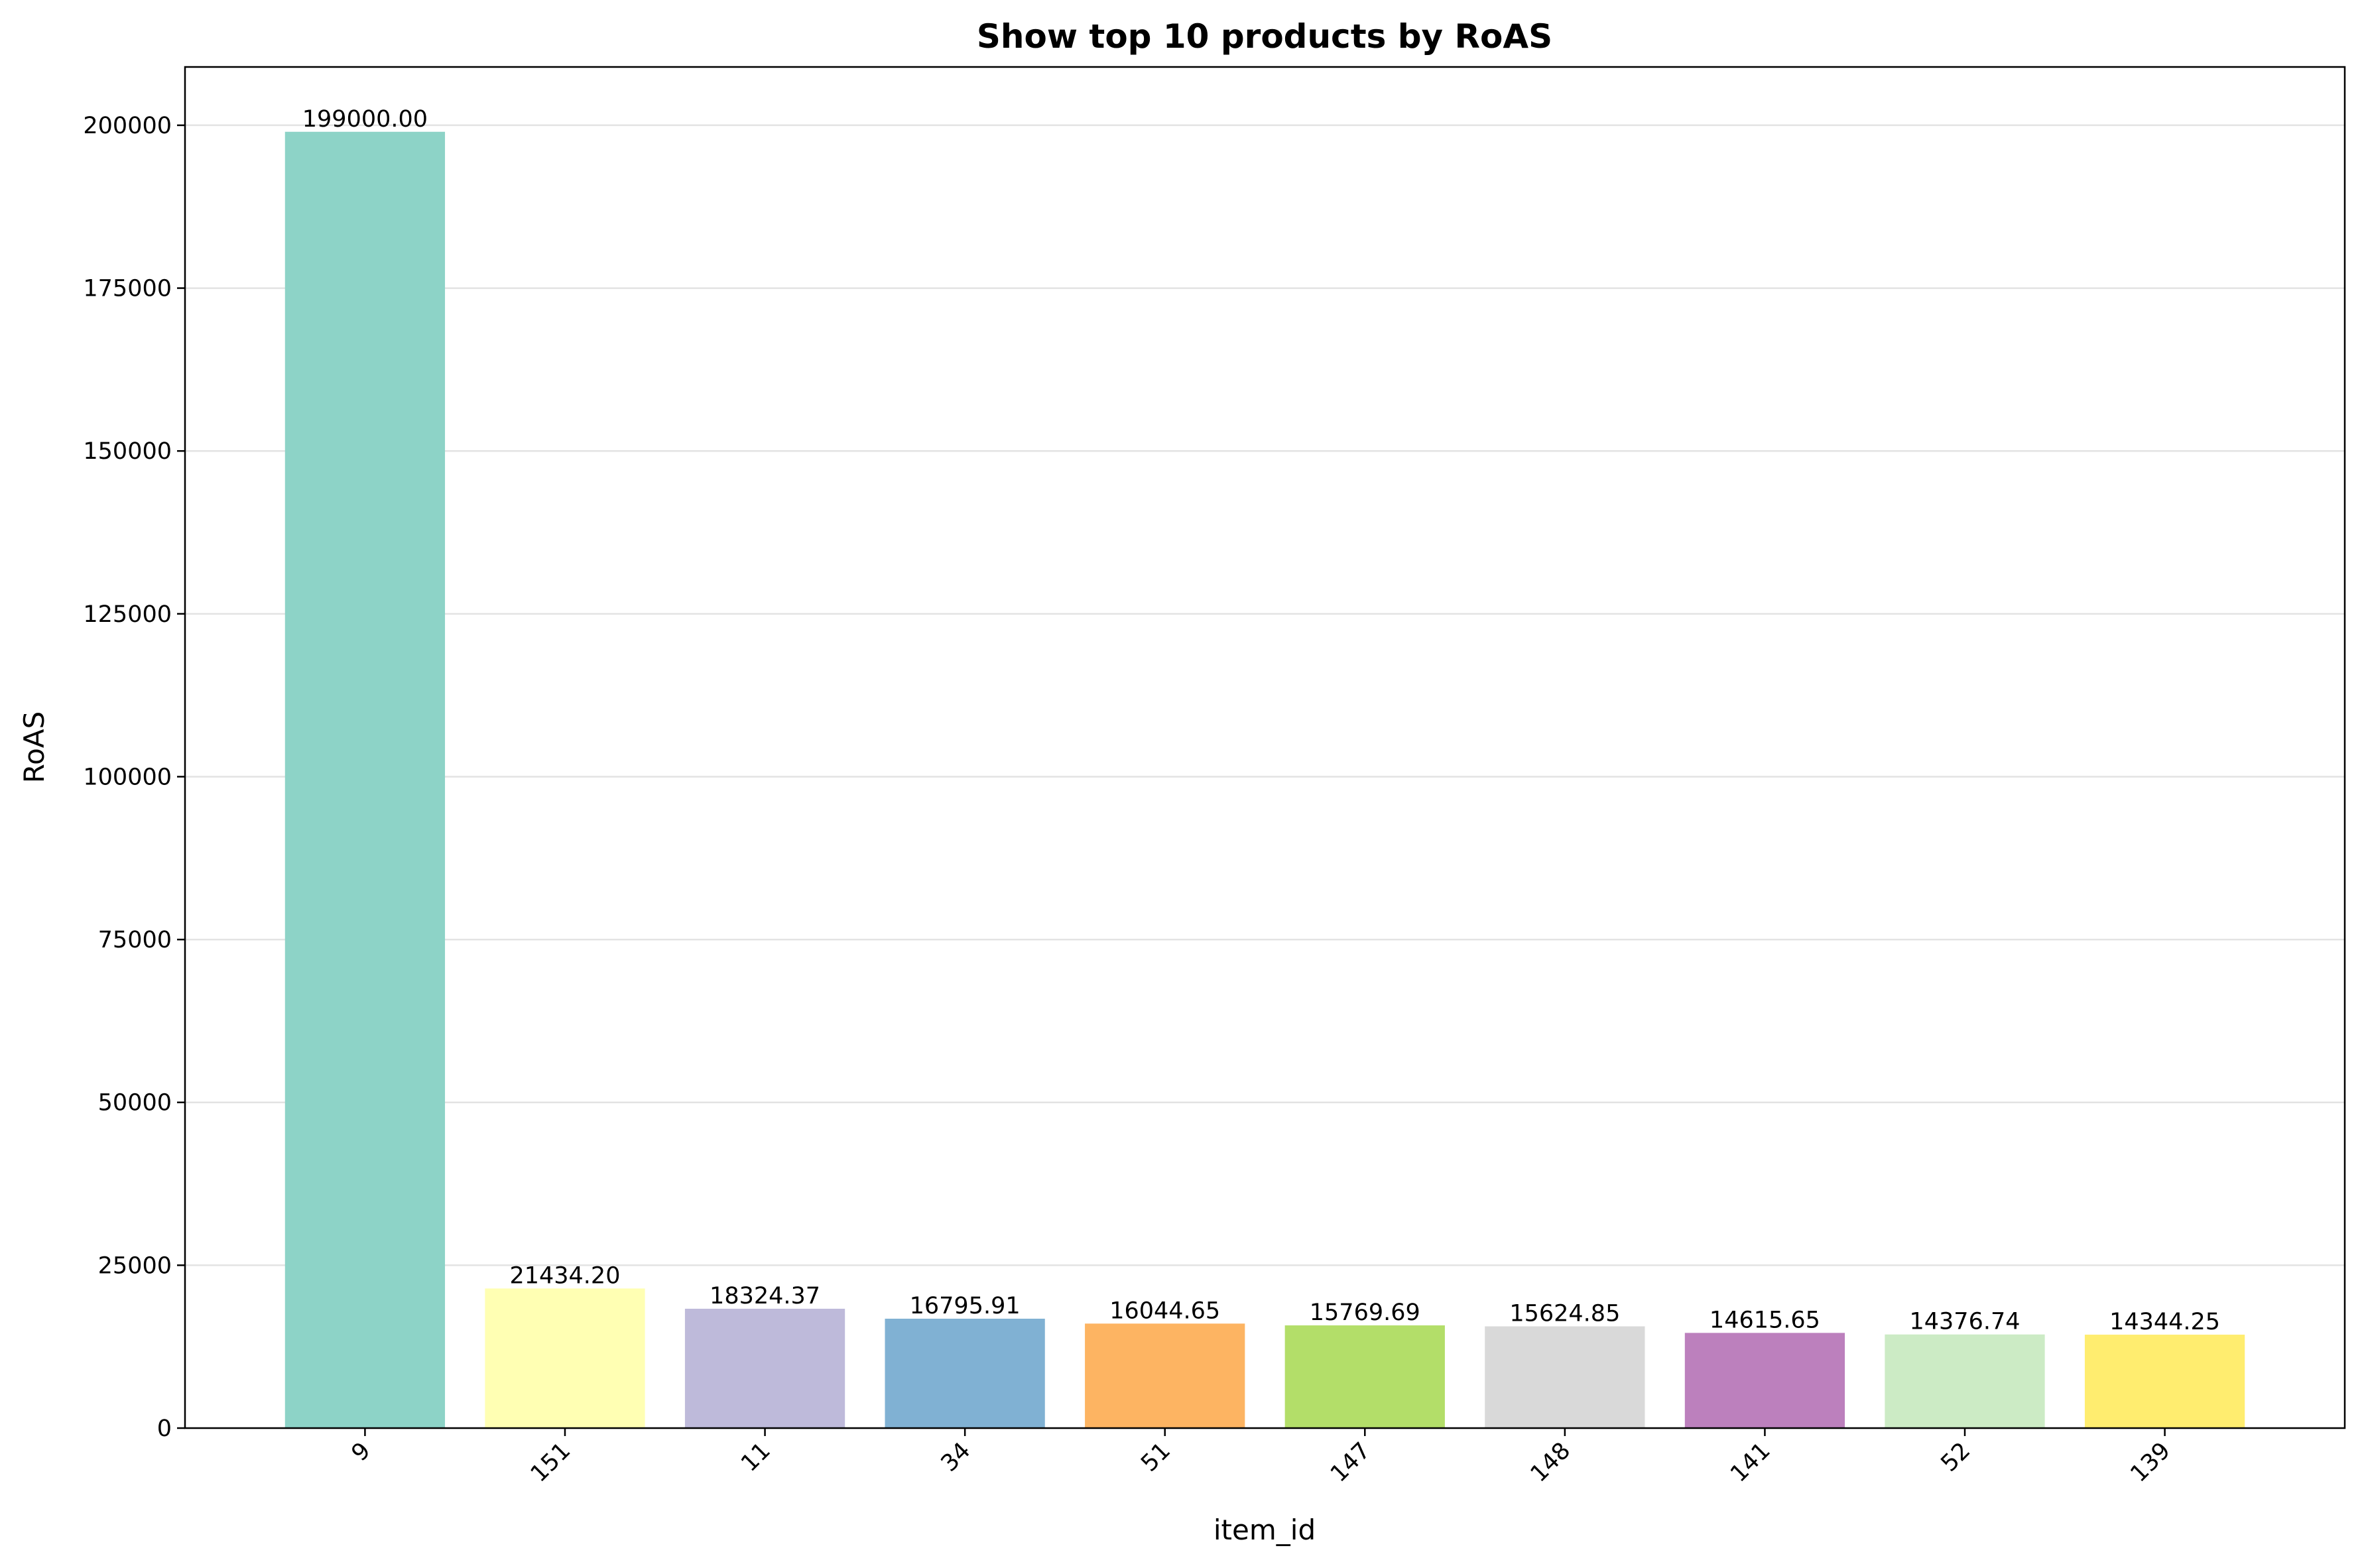  Describe the element at coordinates (1264, 36) in the screenshot. I see `chart-title: Show top 10 products by RoAS` at that location.